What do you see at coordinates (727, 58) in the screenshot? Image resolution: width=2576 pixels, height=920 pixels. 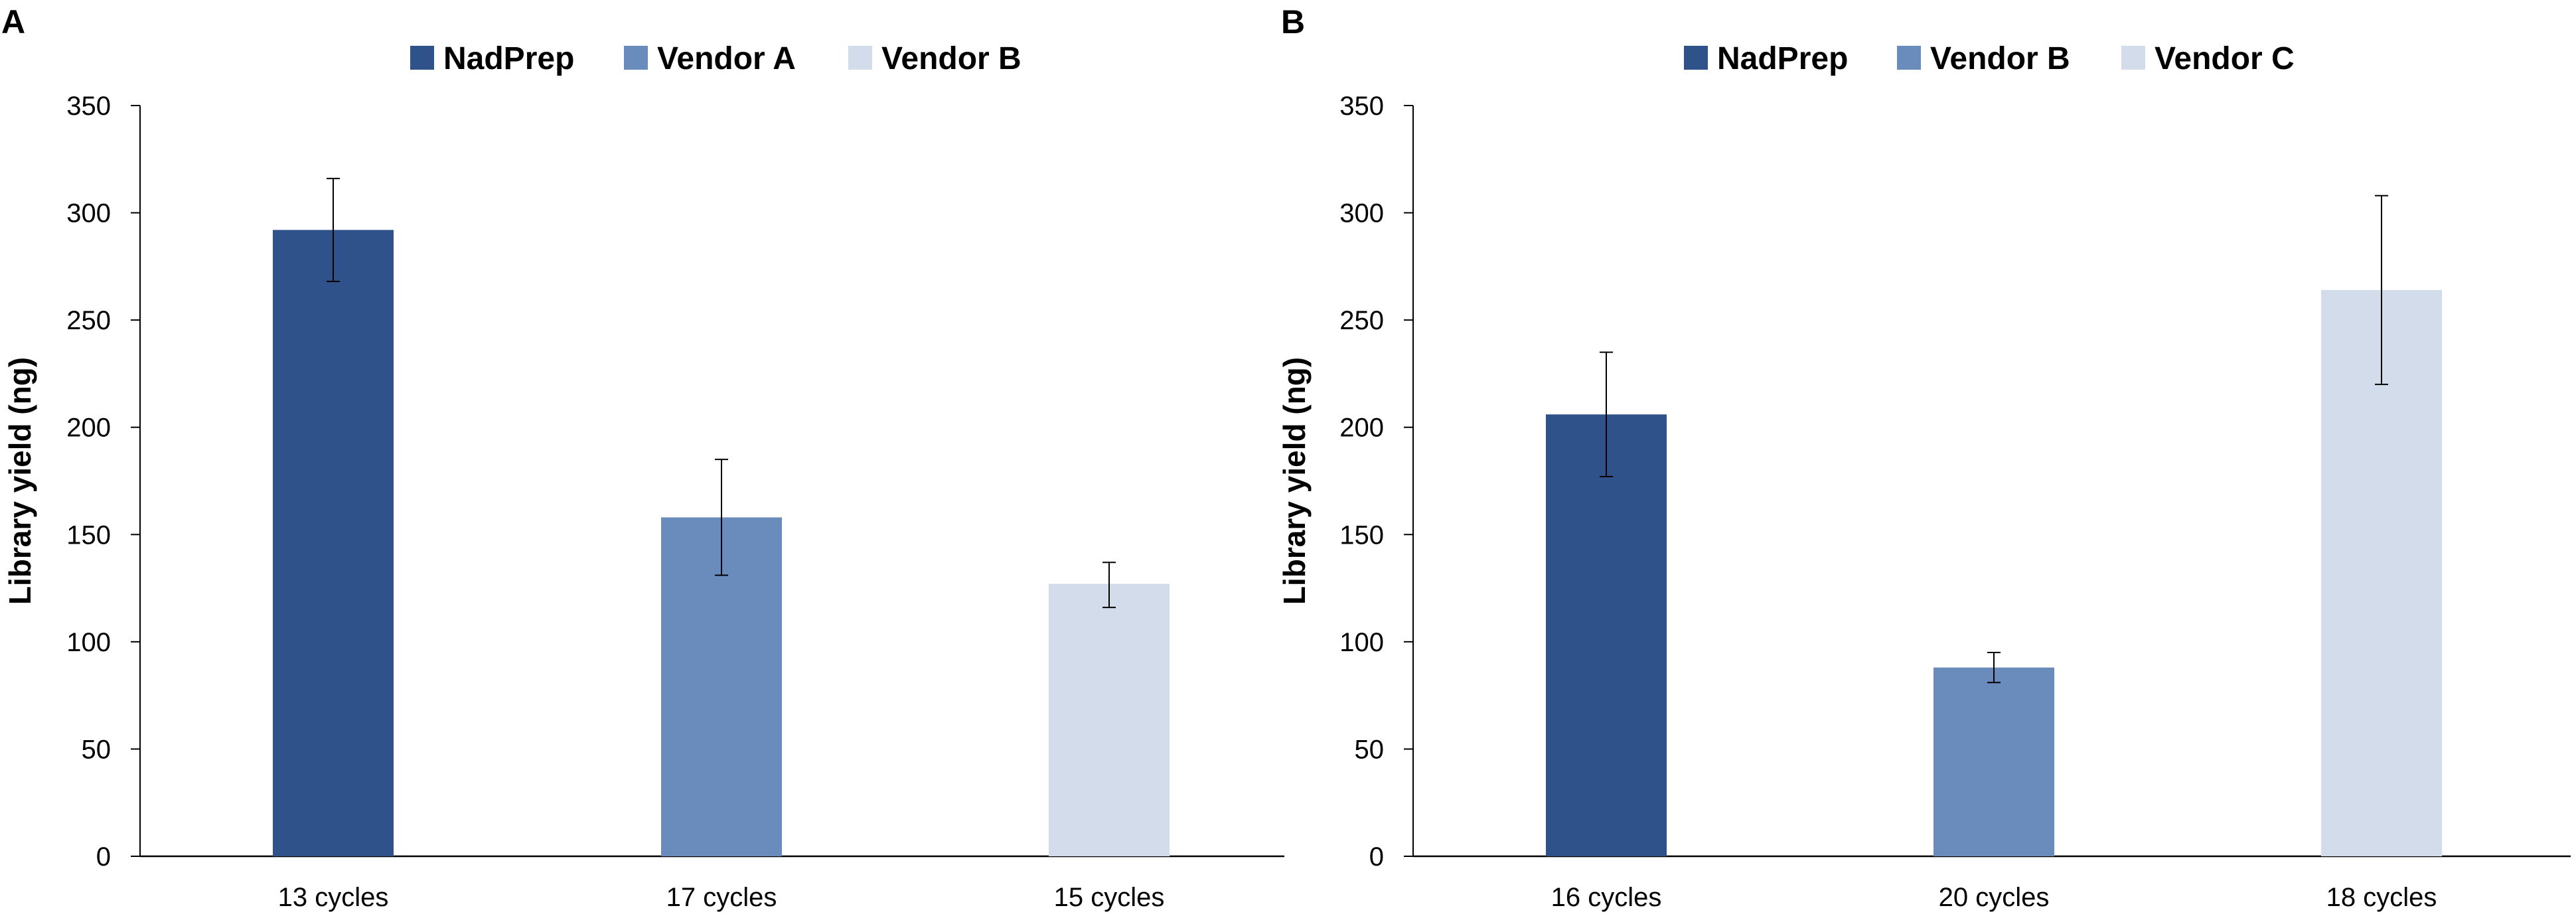 I see `legend-label: Vendor A` at bounding box center [727, 58].